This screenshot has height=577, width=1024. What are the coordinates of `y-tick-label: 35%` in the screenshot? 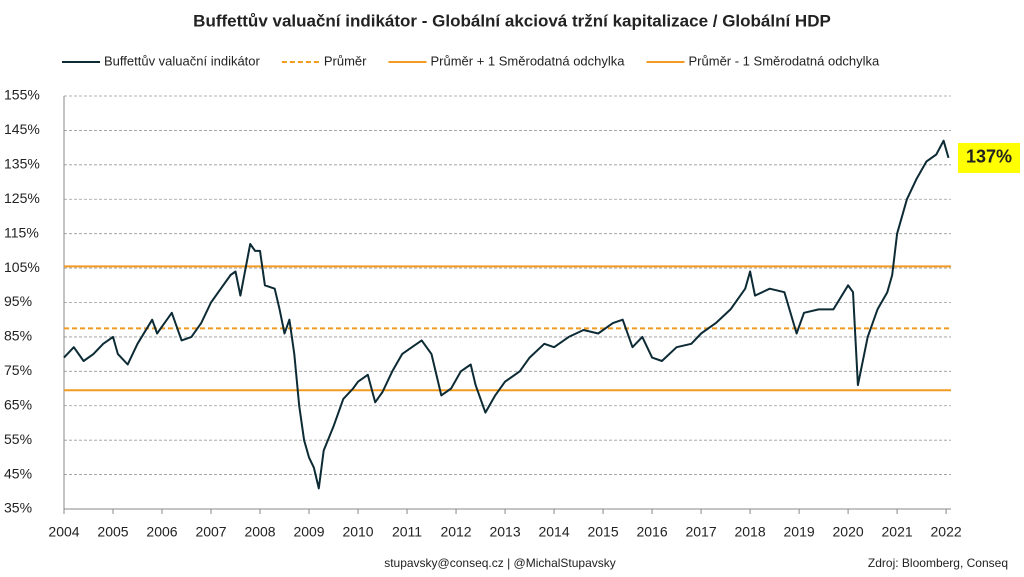 It's located at (18, 508).